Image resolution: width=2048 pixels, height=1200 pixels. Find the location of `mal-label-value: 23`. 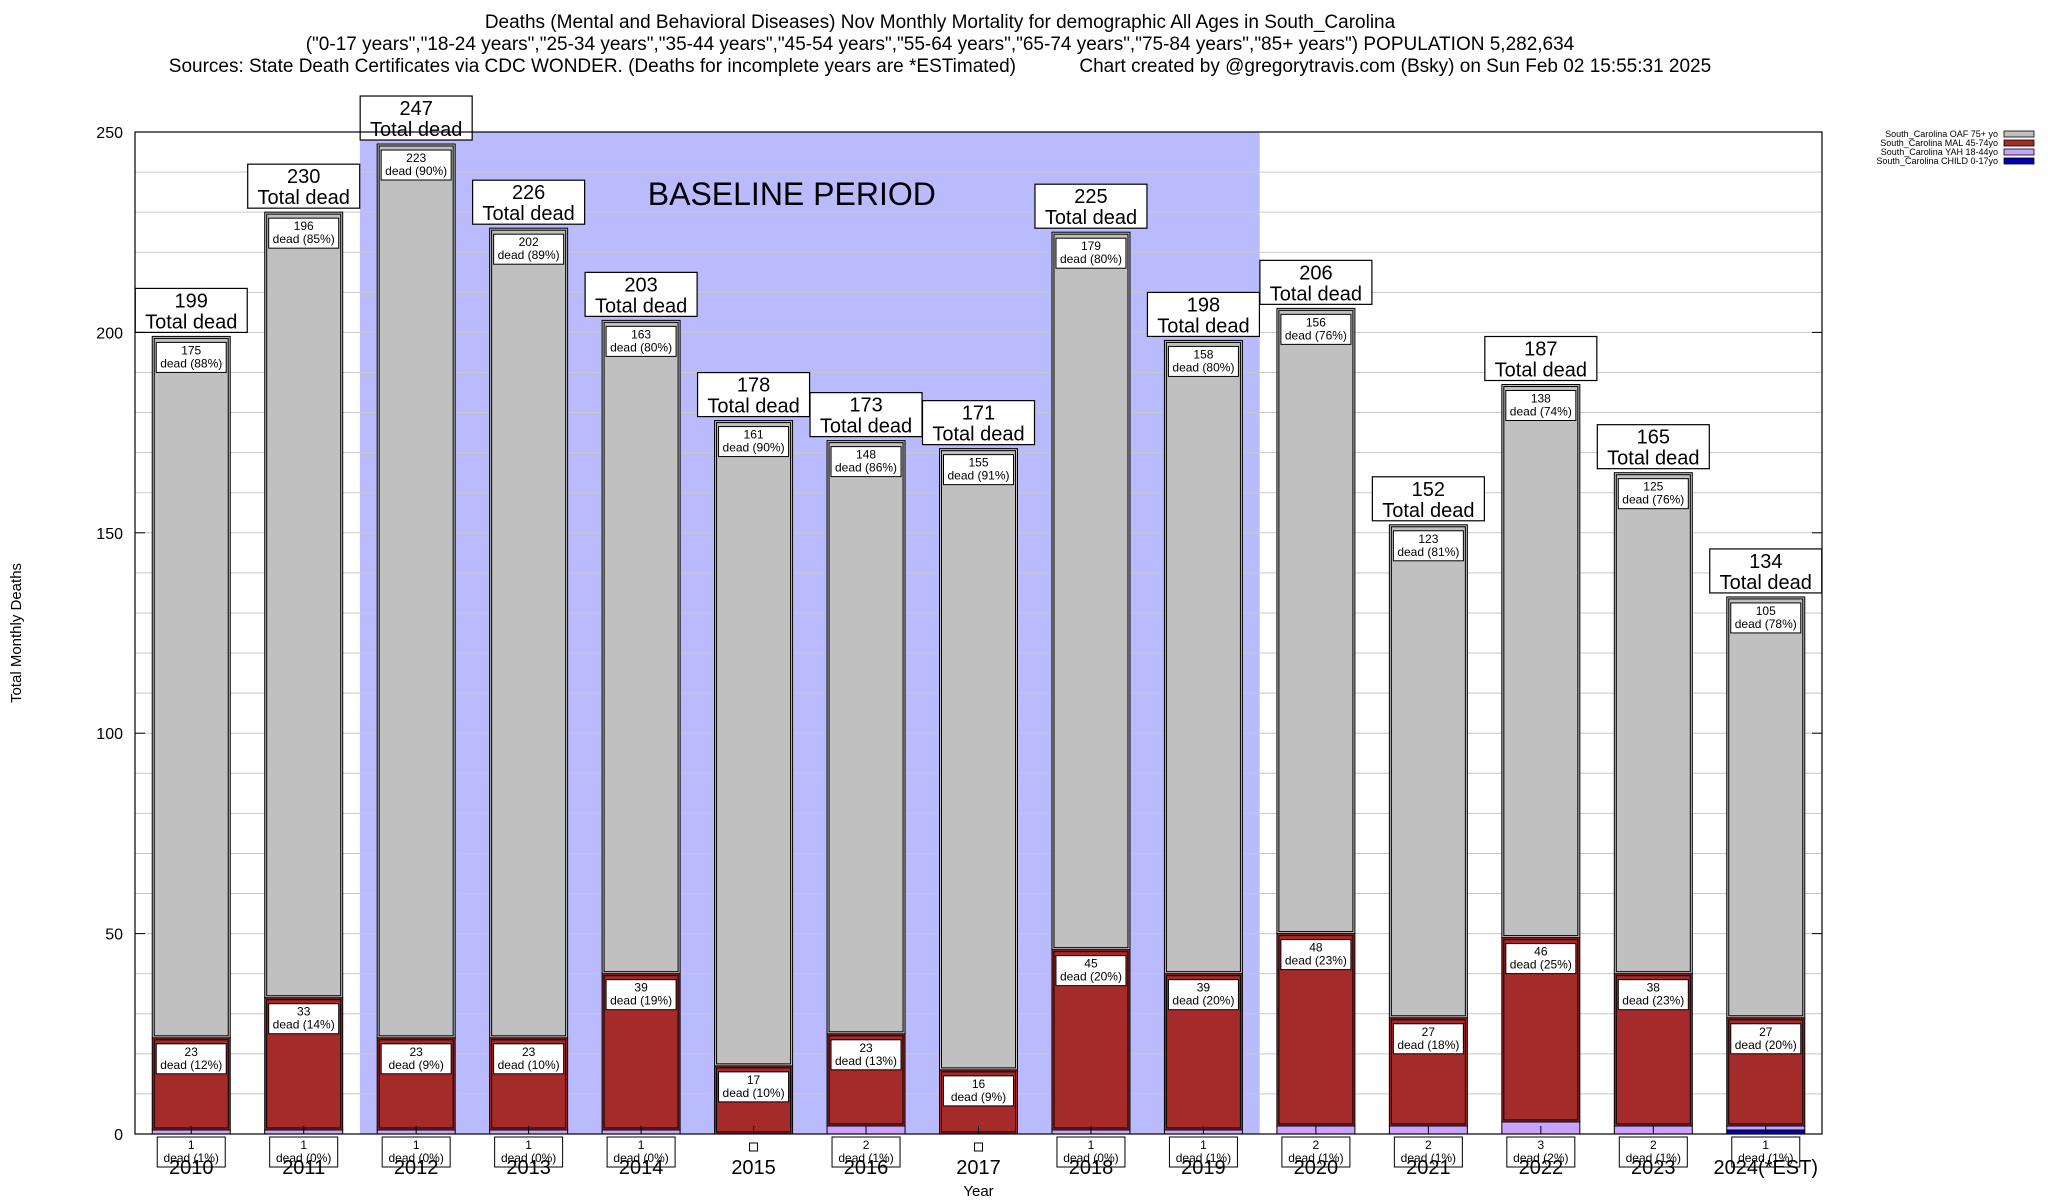

mal-label-value: 23 is located at coordinates (529, 1052).